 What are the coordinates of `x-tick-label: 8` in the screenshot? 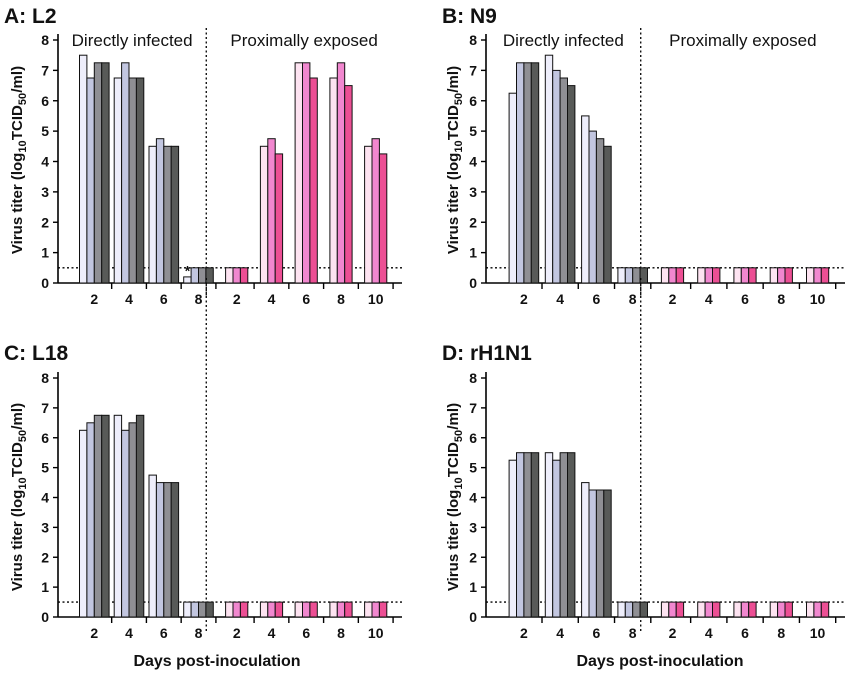 It's located at (781, 633).